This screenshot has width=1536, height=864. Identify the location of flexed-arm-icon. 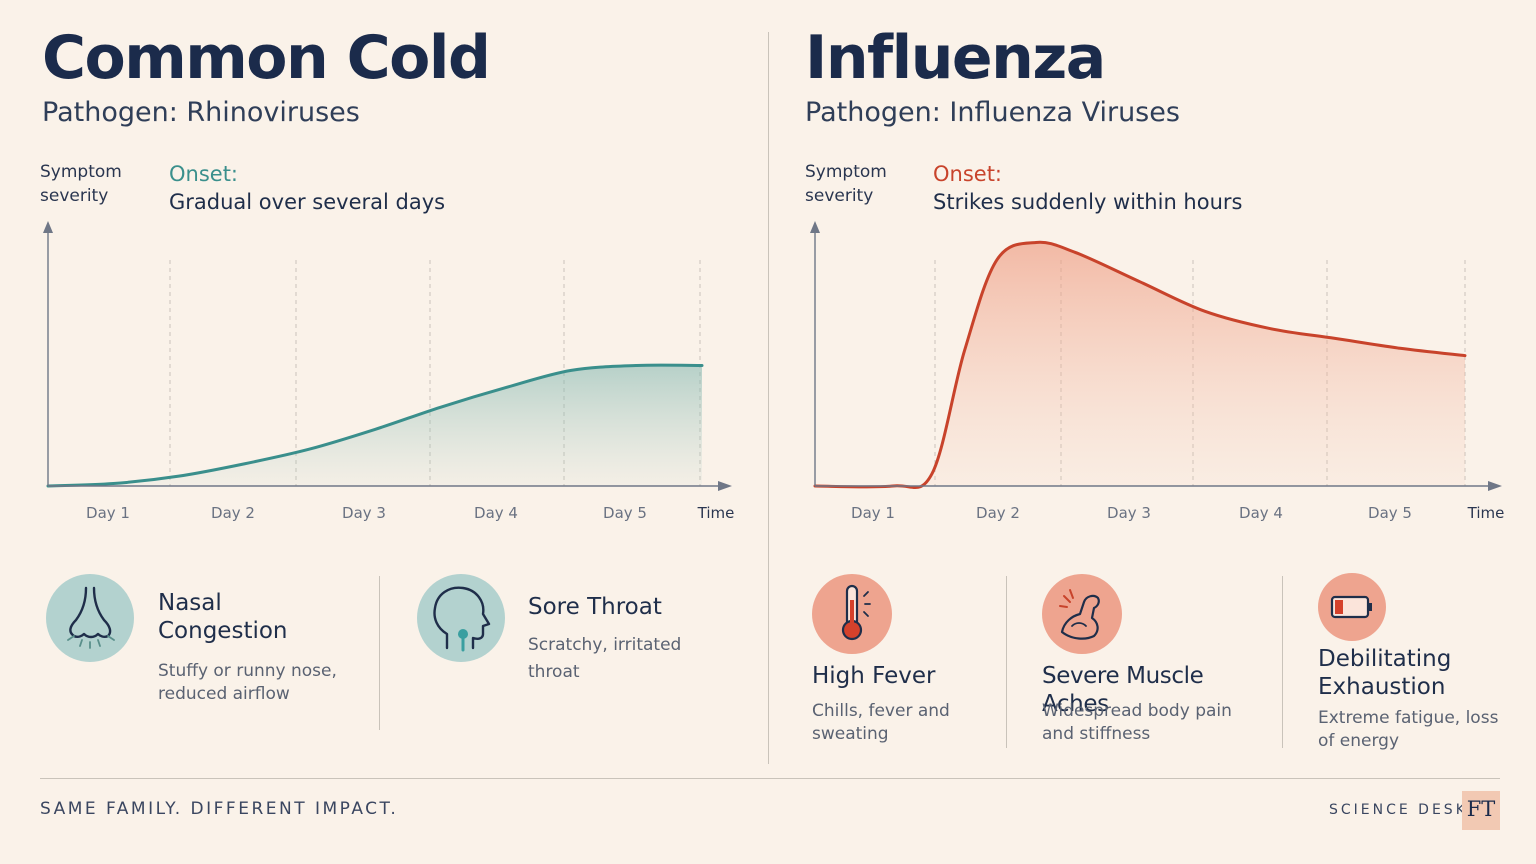
(1082, 614).